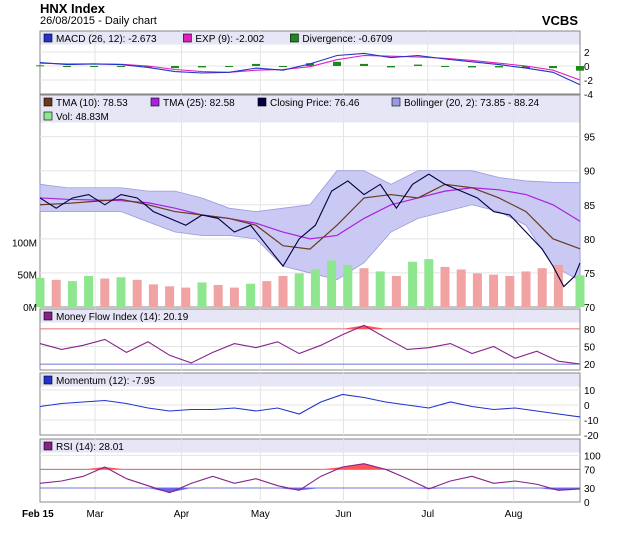 This screenshot has height=535, width=620. Describe the element at coordinates (472, 103) in the screenshot. I see `legend-label: Bollinger (20, 2): 73.85 - 88.24` at that location.